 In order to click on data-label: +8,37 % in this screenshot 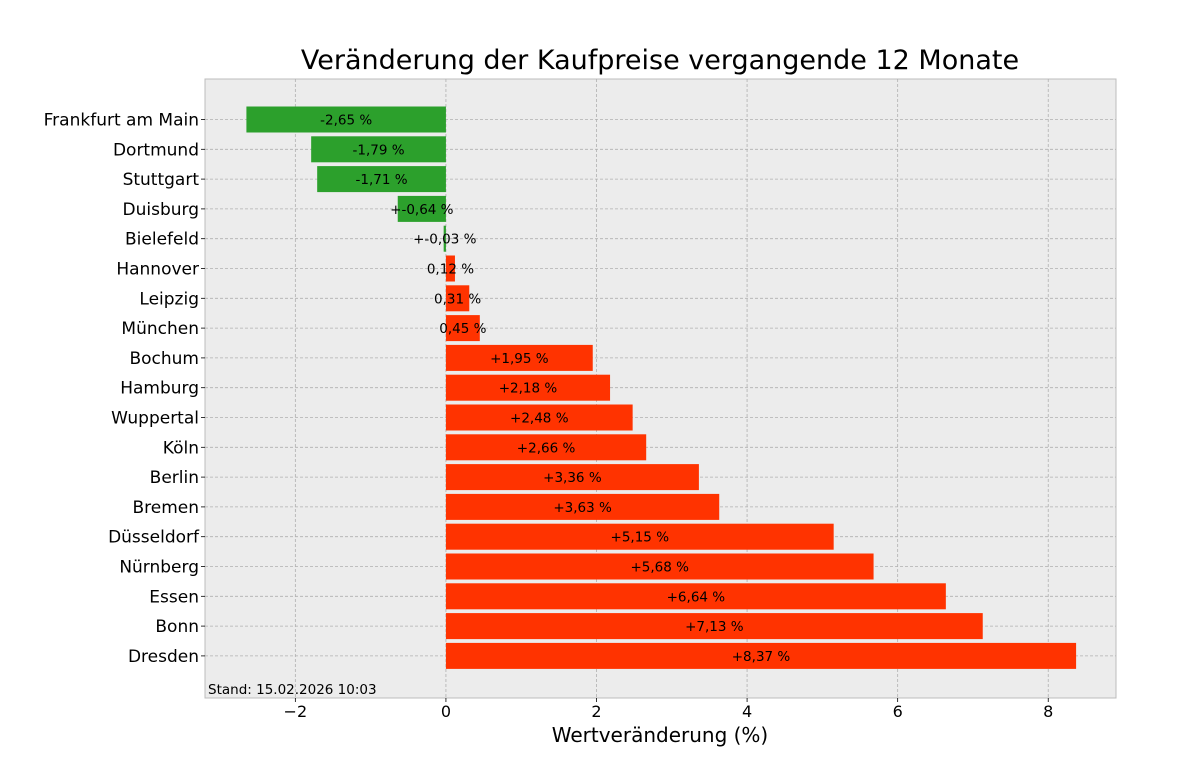, I will do `click(761, 657)`.